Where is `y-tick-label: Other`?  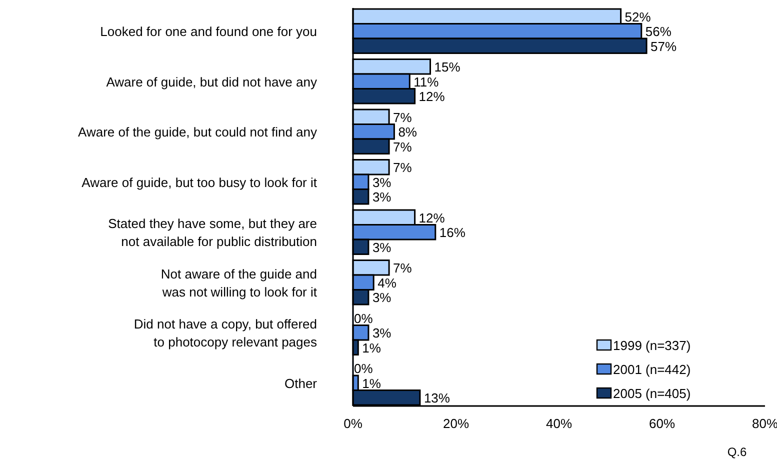
y-tick-label: Other is located at coordinates (301, 383).